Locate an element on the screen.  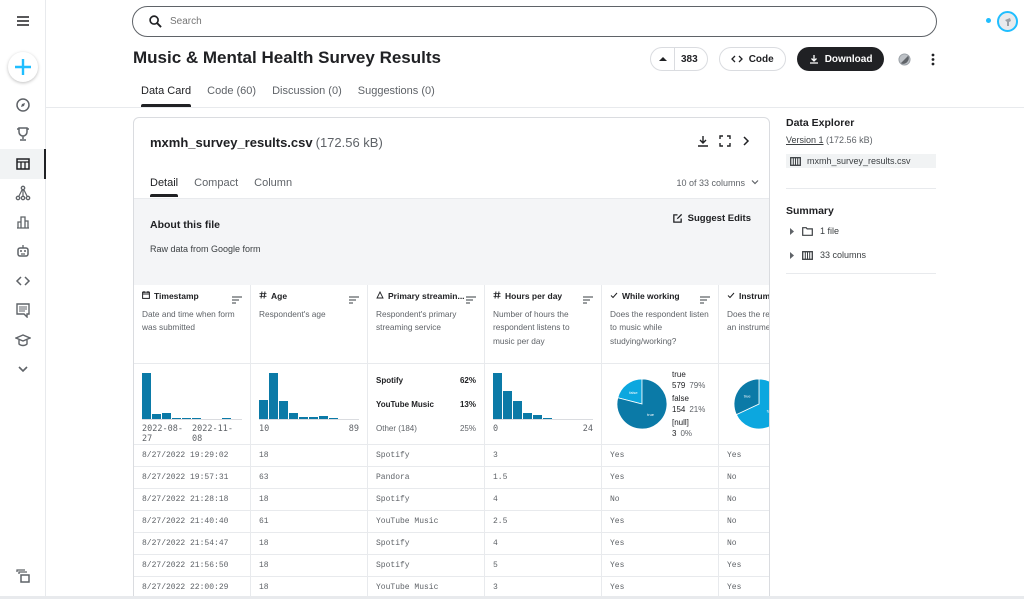
search-input is located at coordinates (520, 21).